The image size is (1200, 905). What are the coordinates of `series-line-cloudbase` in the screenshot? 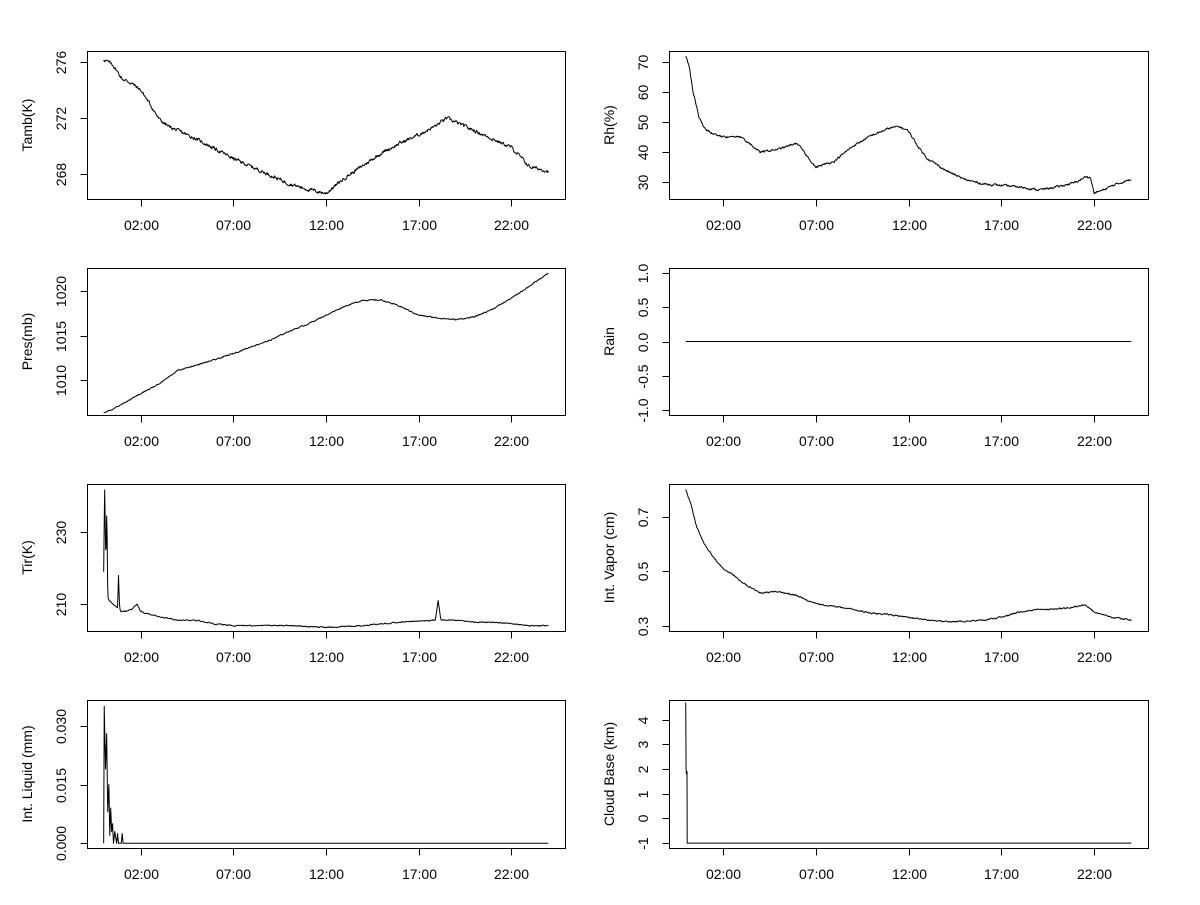 It's located at (908, 773).